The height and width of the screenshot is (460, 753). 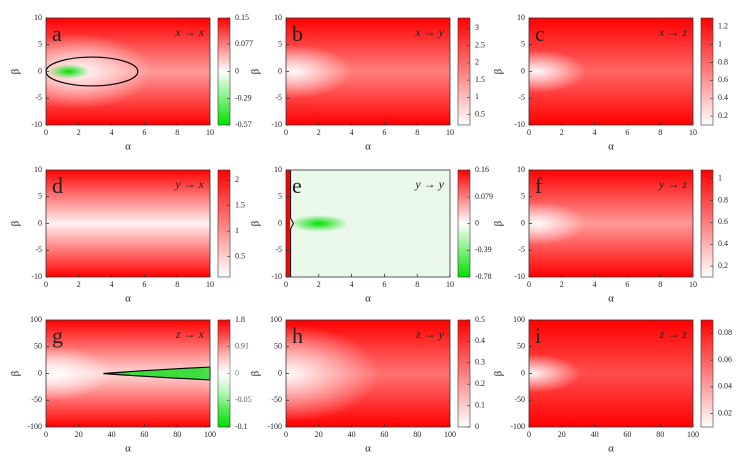 What do you see at coordinates (521, 346) in the screenshot?
I see `y-tick-label: 50` at bounding box center [521, 346].